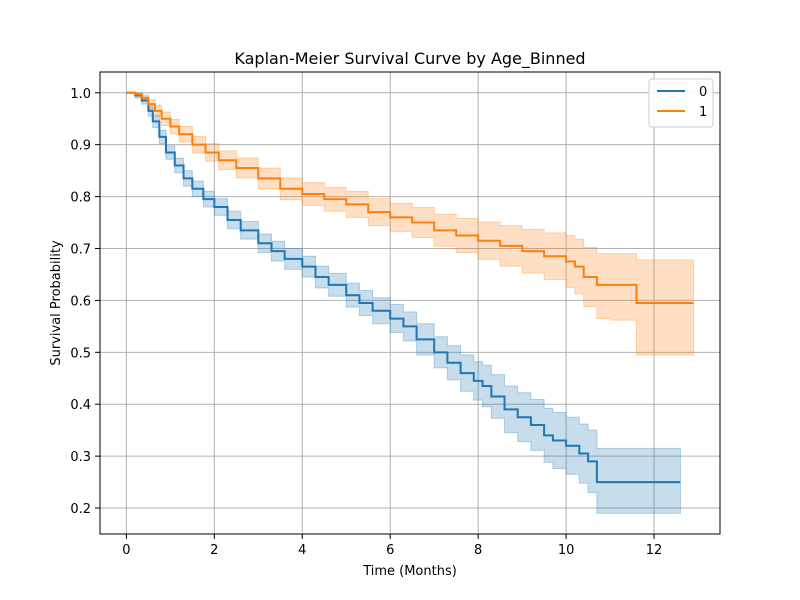 Image resolution: width=800 pixels, height=600 pixels. What do you see at coordinates (681, 103) in the screenshot?
I see `legend: 0 1` at bounding box center [681, 103].